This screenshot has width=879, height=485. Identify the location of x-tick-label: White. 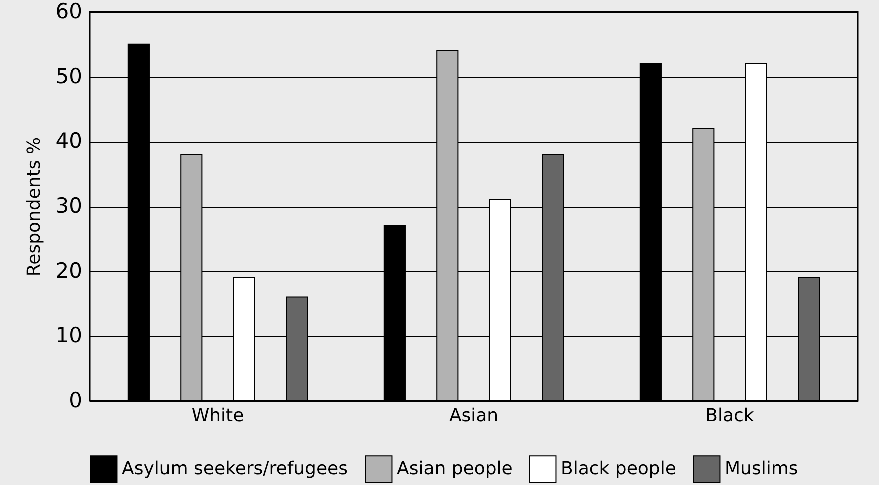
(218, 416).